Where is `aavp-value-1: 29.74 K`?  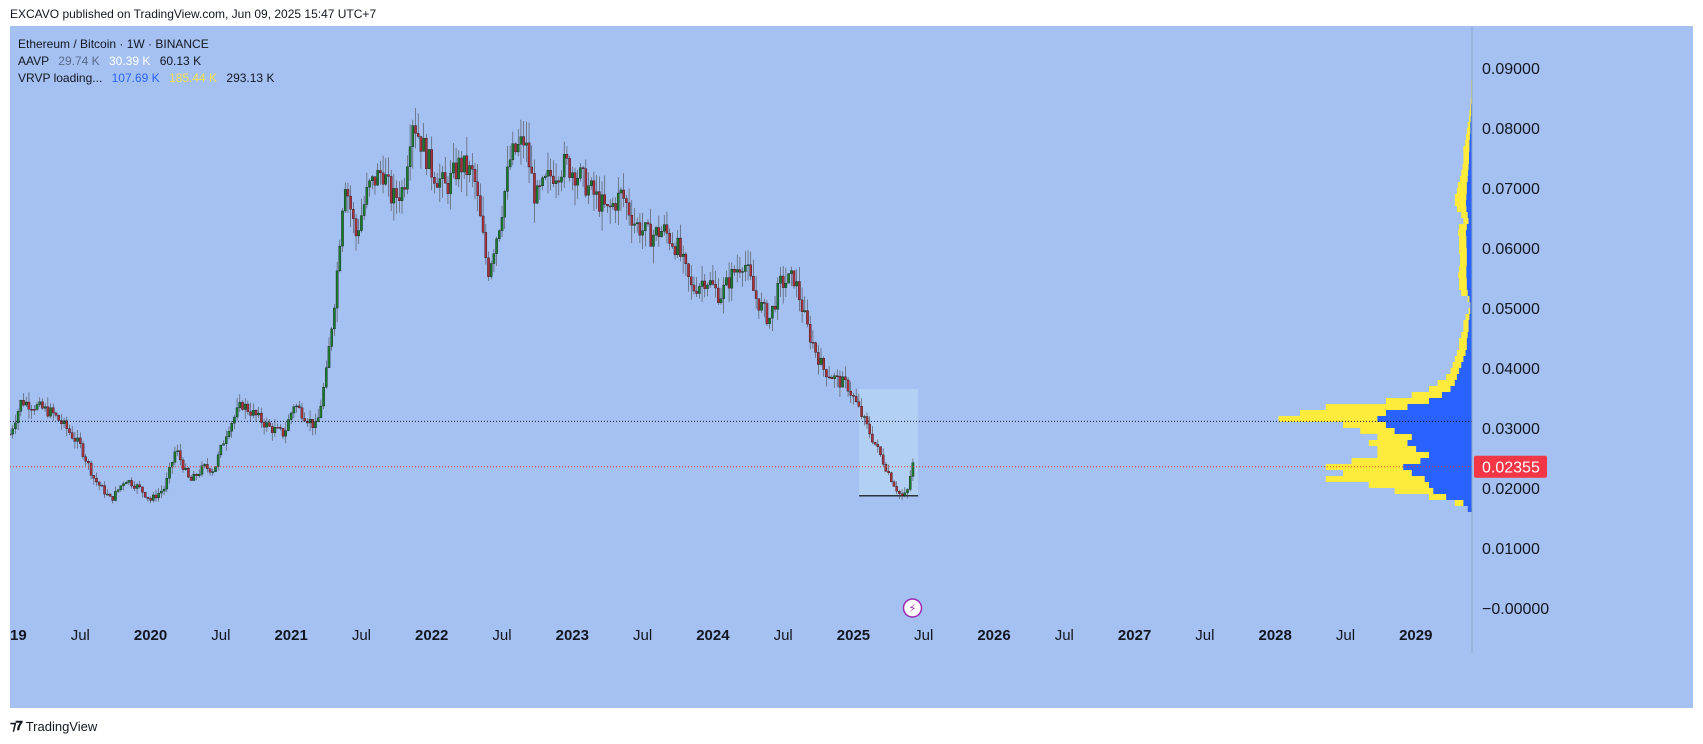 aavp-value-1: 29.74 K is located at coordinates (79, 61).